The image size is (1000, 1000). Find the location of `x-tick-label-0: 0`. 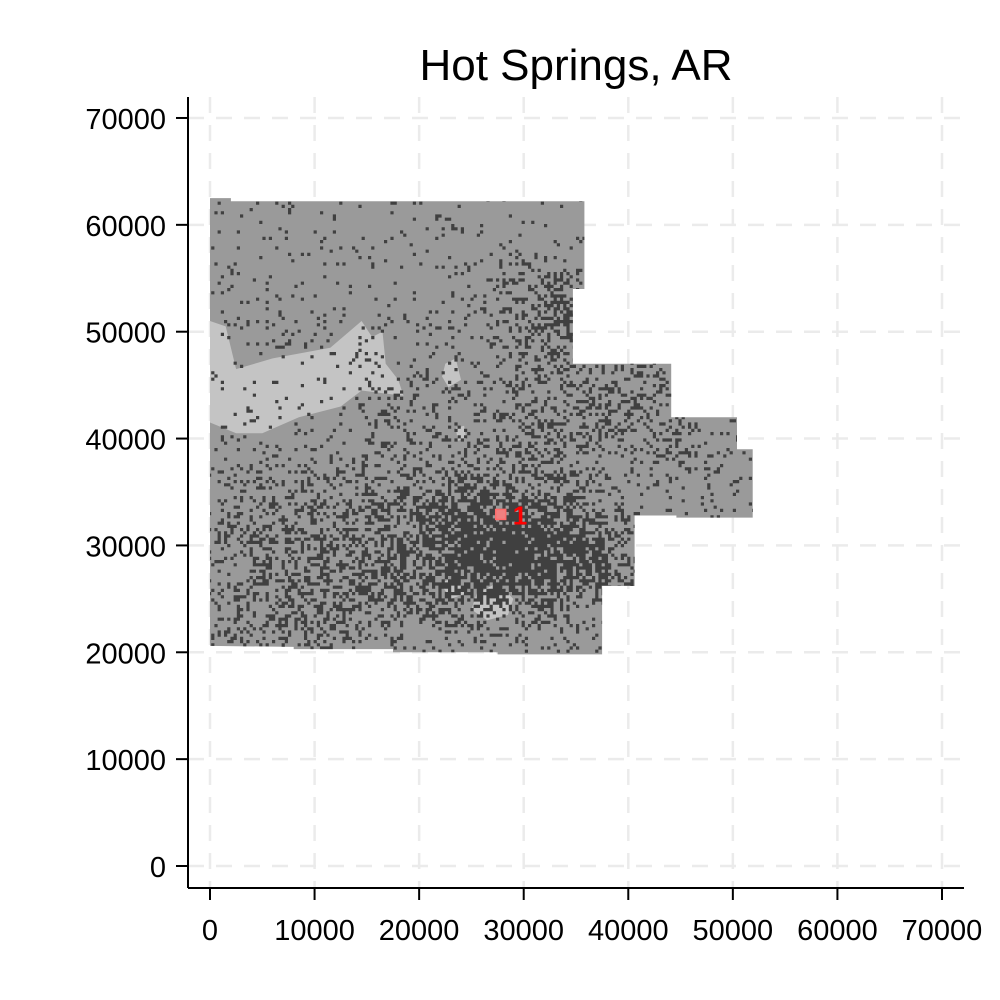

x-tick-label-0: 0 is located at coordinates (210, 931).